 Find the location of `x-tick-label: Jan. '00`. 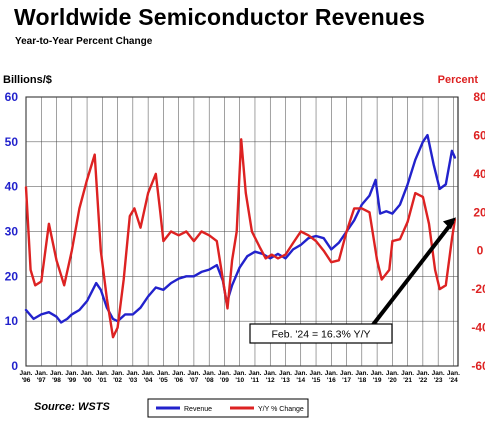

x-tick-label: Jan. '00 is located at coordinates (87, 377).